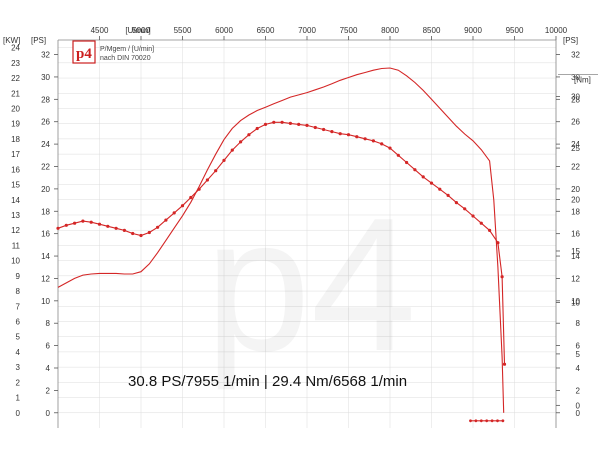 This screenshot has height=450, width=600. Describe the element at coordinates (570, 40) in the screenshot. I see `ps-right-unit-label: [PS]` at that location.